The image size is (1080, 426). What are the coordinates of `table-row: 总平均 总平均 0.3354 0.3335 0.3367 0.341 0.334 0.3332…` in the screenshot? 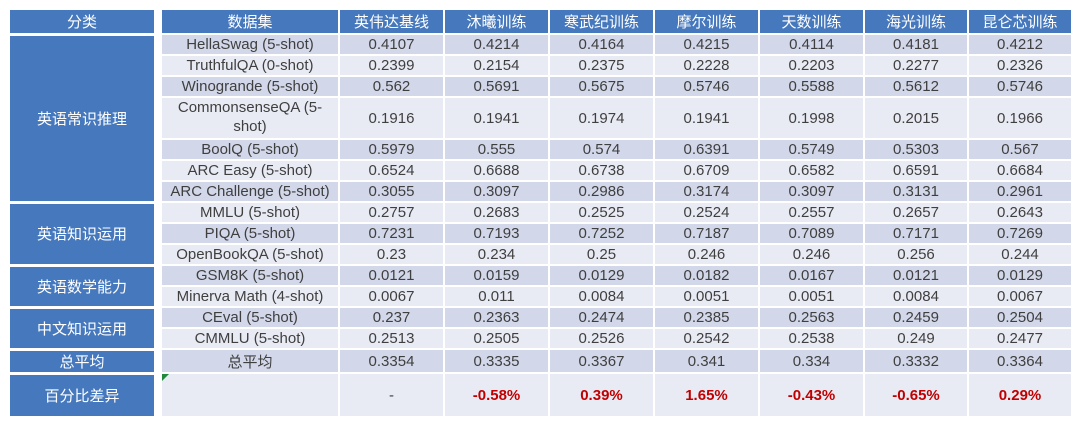 It's located at (540, 361).